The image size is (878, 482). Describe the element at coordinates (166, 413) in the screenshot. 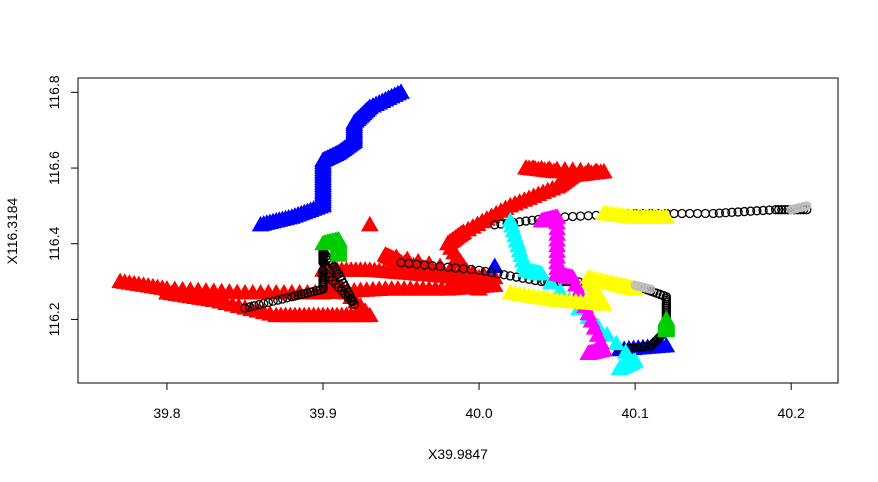

I see `x-tick-label: 39.8` at that location.